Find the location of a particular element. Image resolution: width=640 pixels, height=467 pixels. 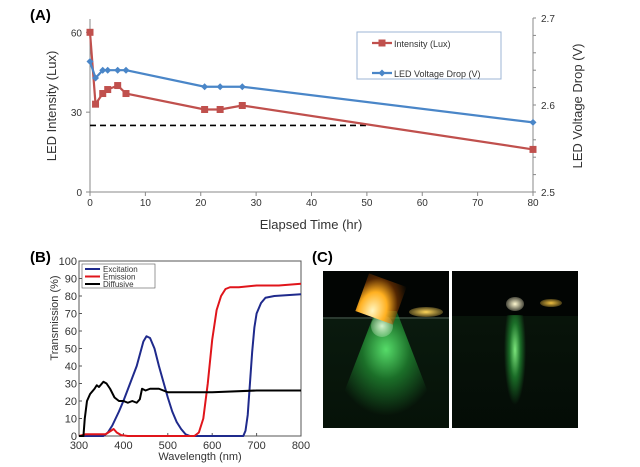

panel-label-c: (C) is located at coordinates (322, 257).